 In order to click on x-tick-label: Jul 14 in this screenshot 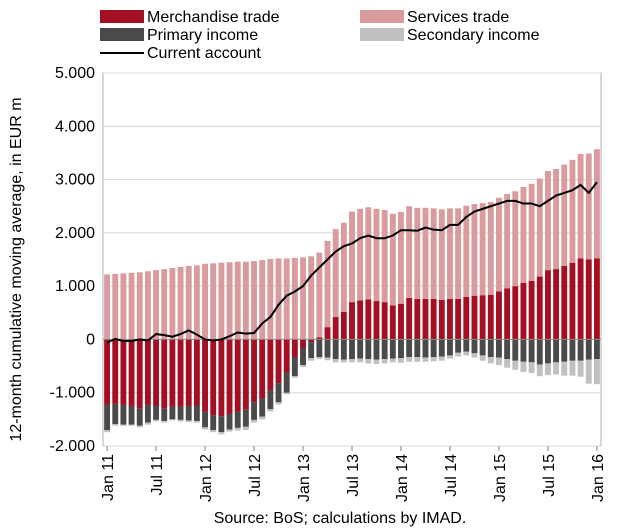, I will do `click(451, 475)`.